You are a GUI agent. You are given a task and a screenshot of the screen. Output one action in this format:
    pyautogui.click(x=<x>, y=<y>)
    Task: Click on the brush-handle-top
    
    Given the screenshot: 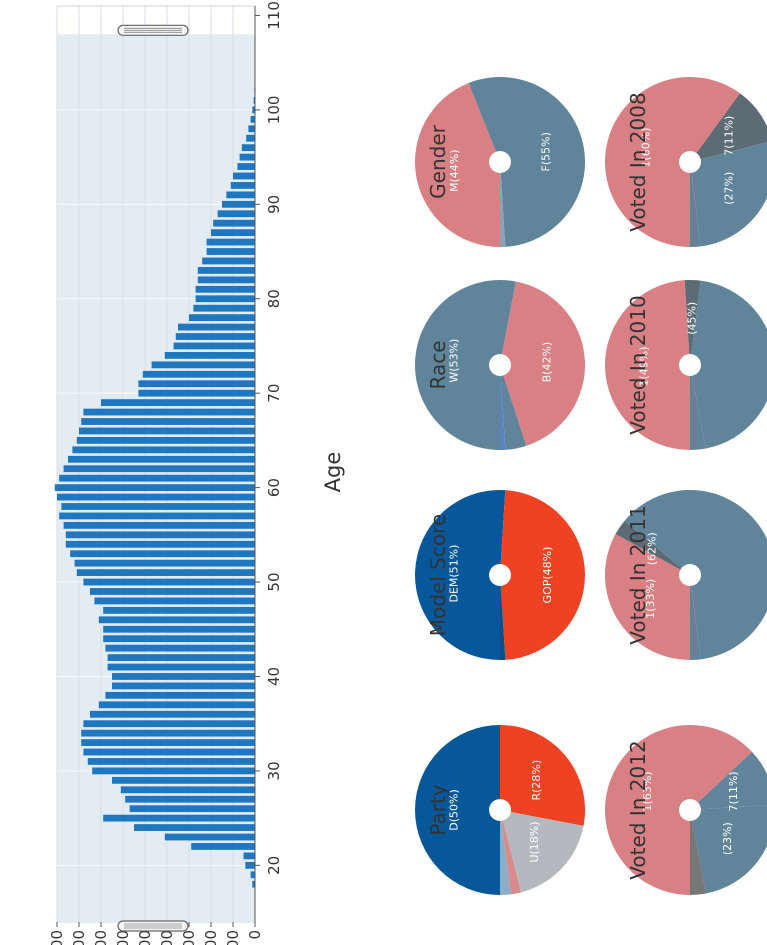 What is the action you would take?
    pyautogui.click(x=153, y=30)
    